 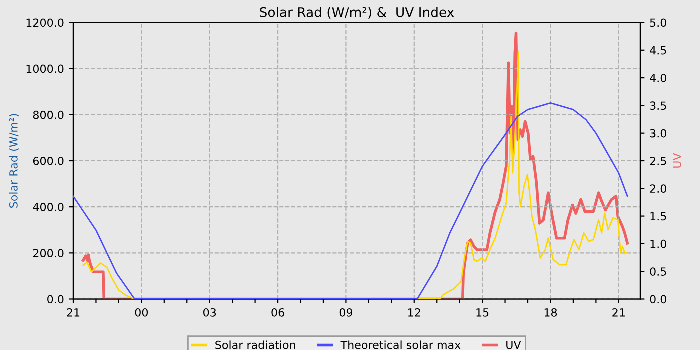 I want to click on y2-tick-label: 3.5, so click(x=658, y=106).